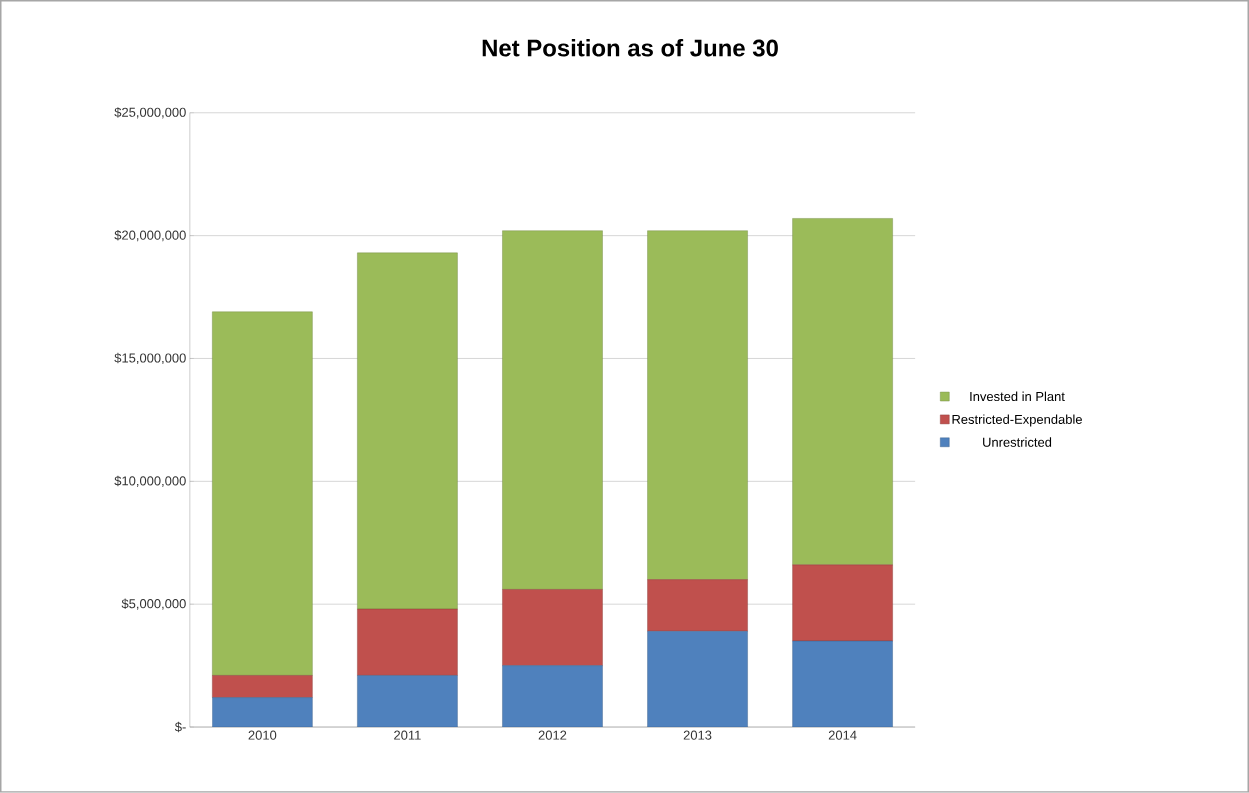 This screenshot has height=793, width=1249. Describe the element at coordinates (842, 735) in the screenshot. I see `x-tick-label: 2014` at that location.